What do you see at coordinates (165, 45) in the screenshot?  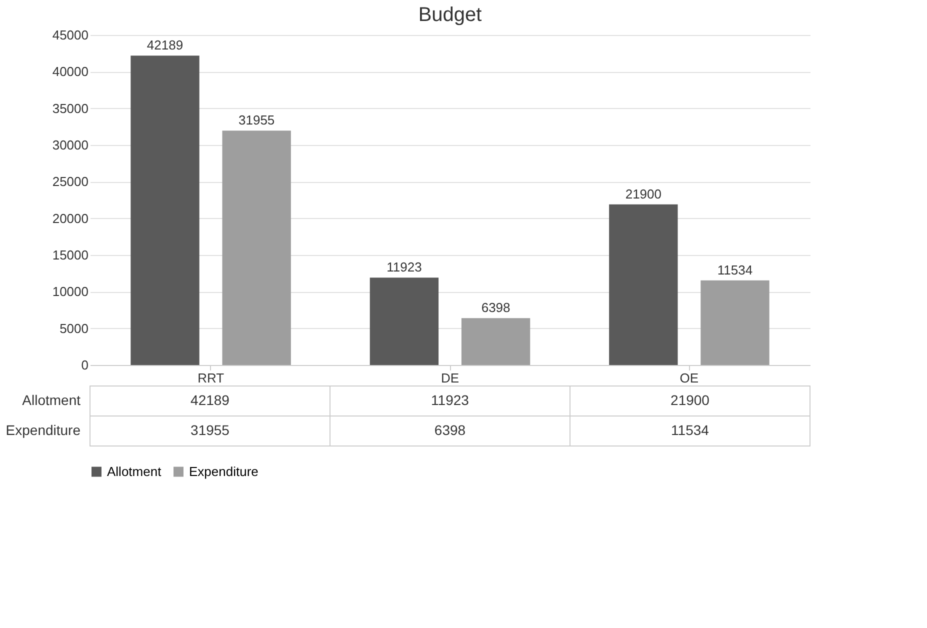 I see `text: 42189` at bounding box center [165, 45].